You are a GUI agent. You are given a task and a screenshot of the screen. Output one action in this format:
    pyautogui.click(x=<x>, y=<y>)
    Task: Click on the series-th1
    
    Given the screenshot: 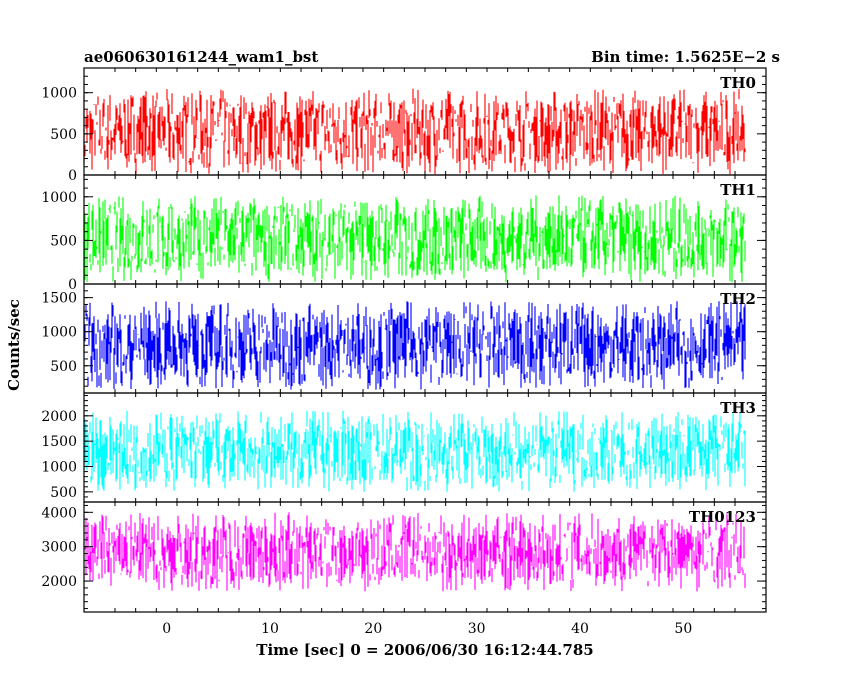 What is the action you would take?
    pyautogui.click(x=414, y=239)
    